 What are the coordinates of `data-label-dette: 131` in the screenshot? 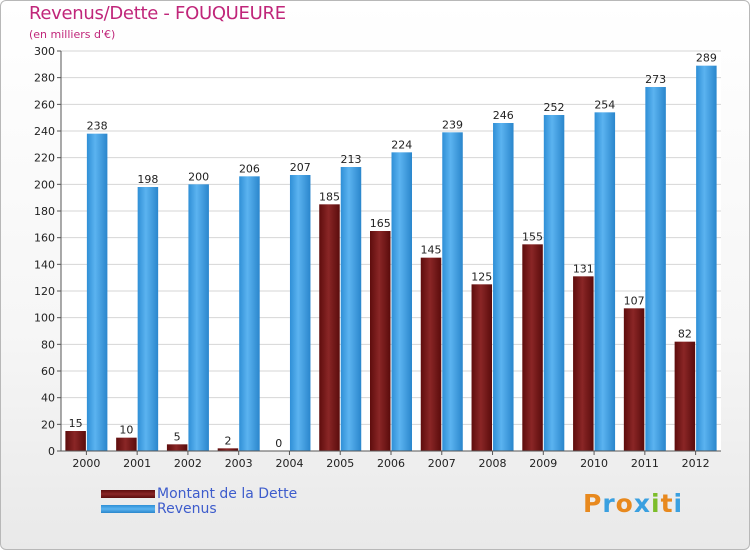 It's located at (583, 268).